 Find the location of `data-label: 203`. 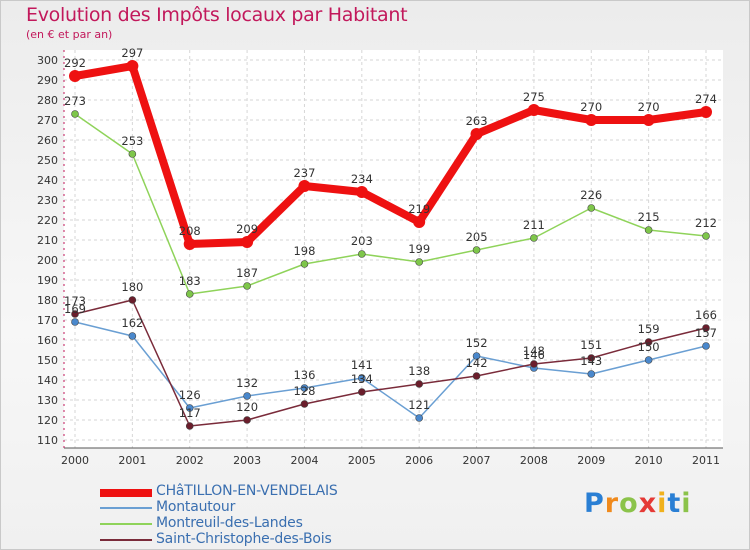

data-label: 203 is located at coordinates (362, 241).